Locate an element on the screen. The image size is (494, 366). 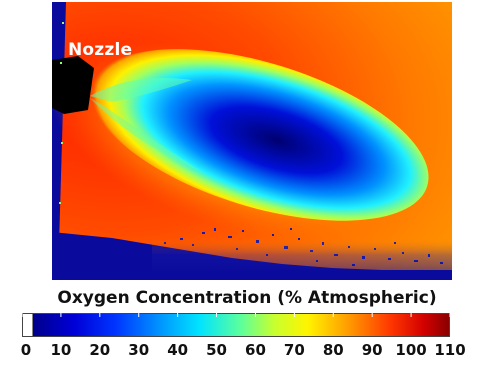
colorbar-zero-segment is located at coordinates (28, 325).